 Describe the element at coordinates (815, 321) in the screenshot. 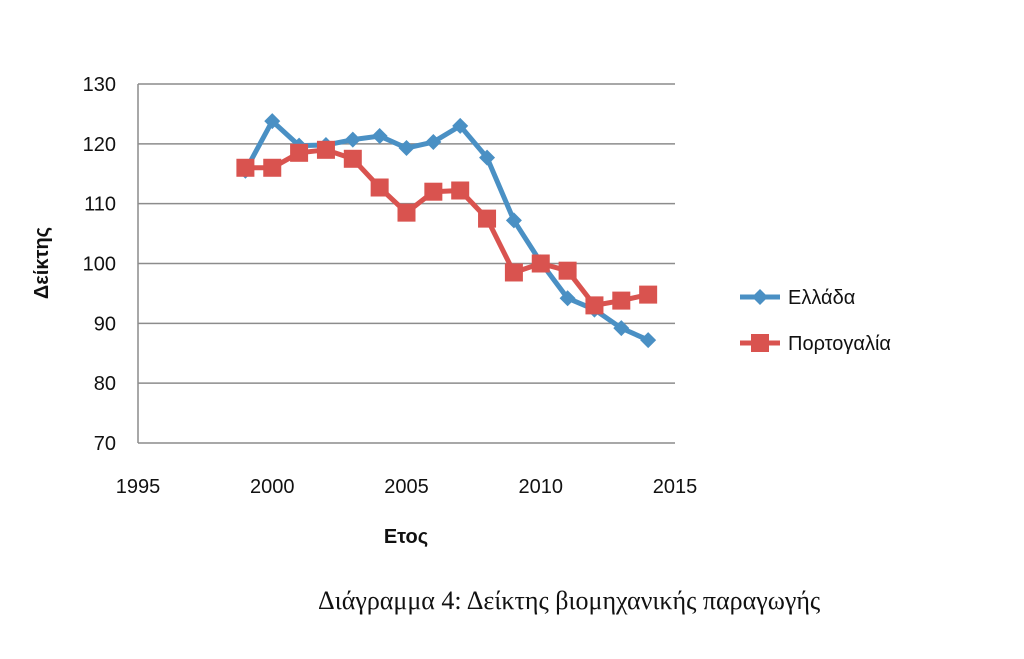

I see `legend: Ελλάδα Πορτογαλία` at that location.